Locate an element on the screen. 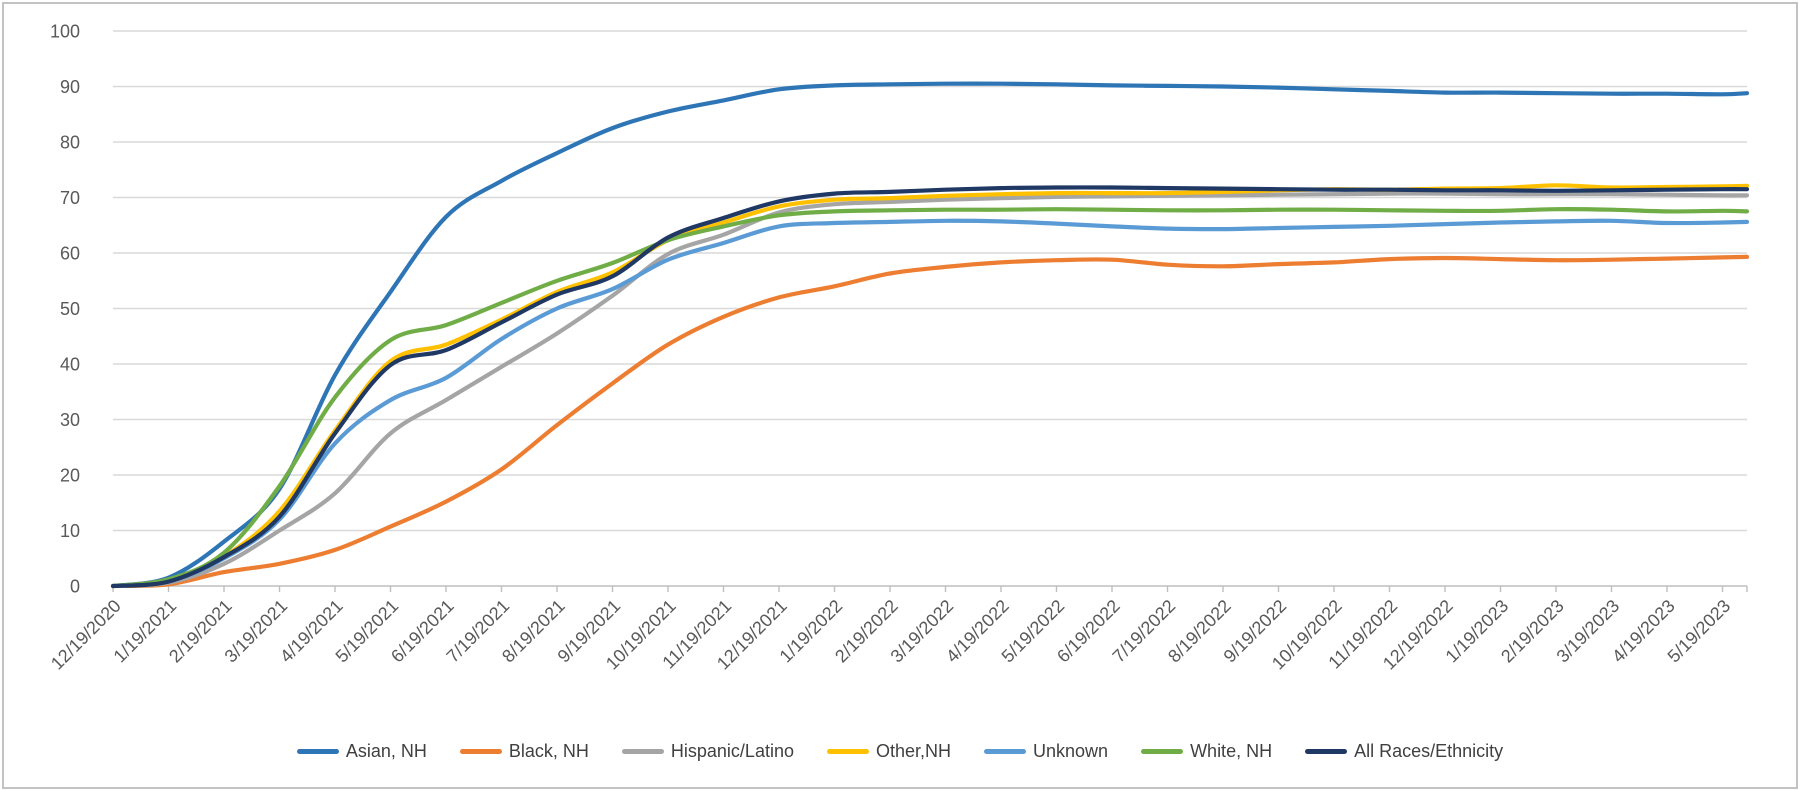 This screenshot has height=791, width=1800. y-axis-tick-label: 90 is located at coordinates (70, 87).